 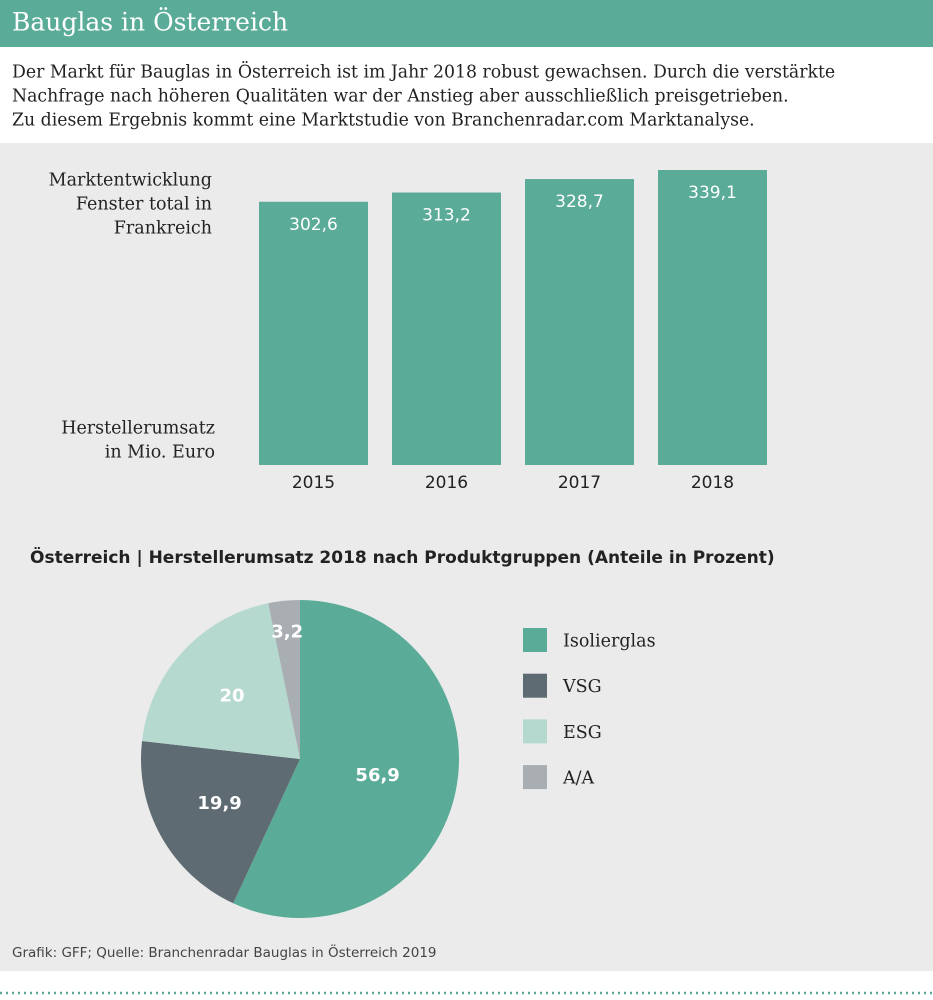 I want to click on value-label: 20, so click(x=231, y=696).